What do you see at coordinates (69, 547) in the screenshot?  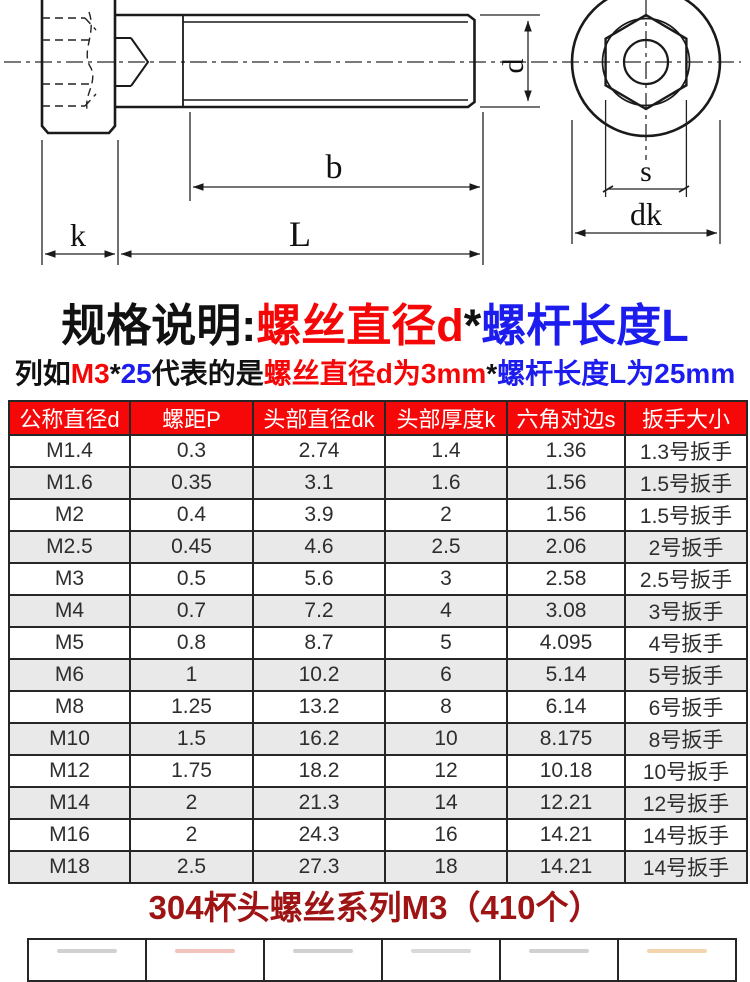 I see `table-cell: M2.5` at bounding box center [69, 547].